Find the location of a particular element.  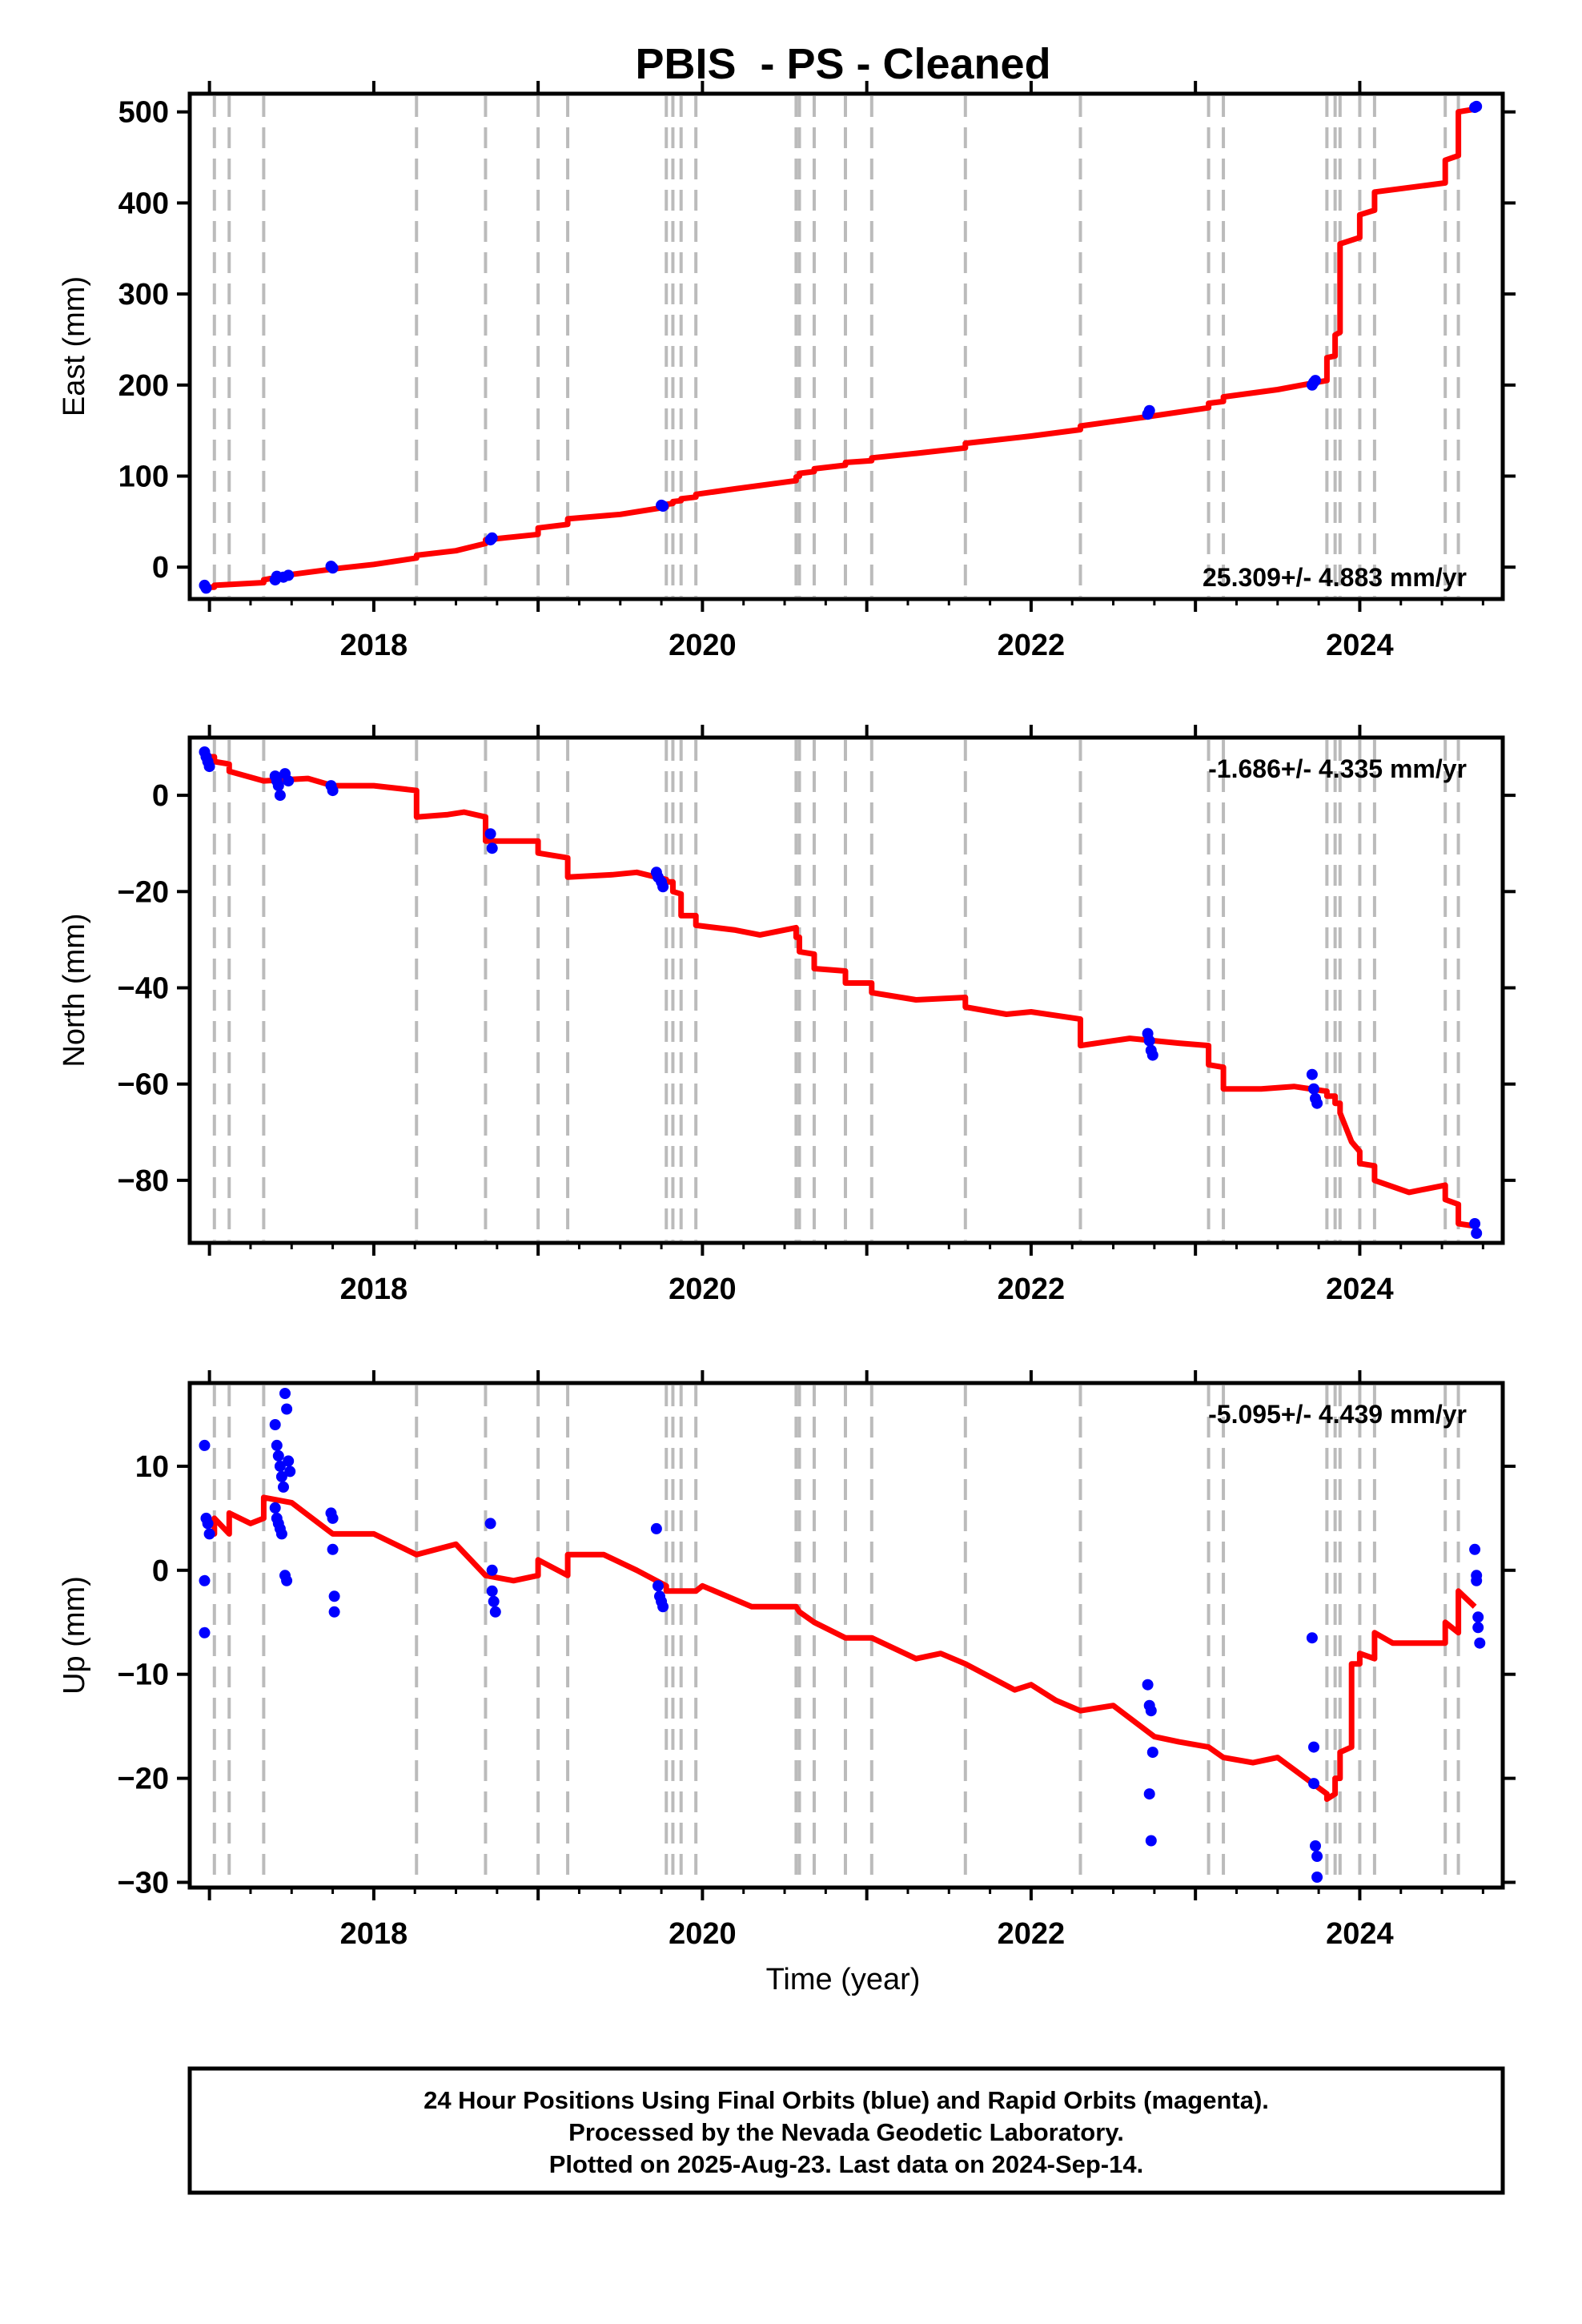

north-x-tick-label-1: 2020 is located at coordinates (703, 1289).